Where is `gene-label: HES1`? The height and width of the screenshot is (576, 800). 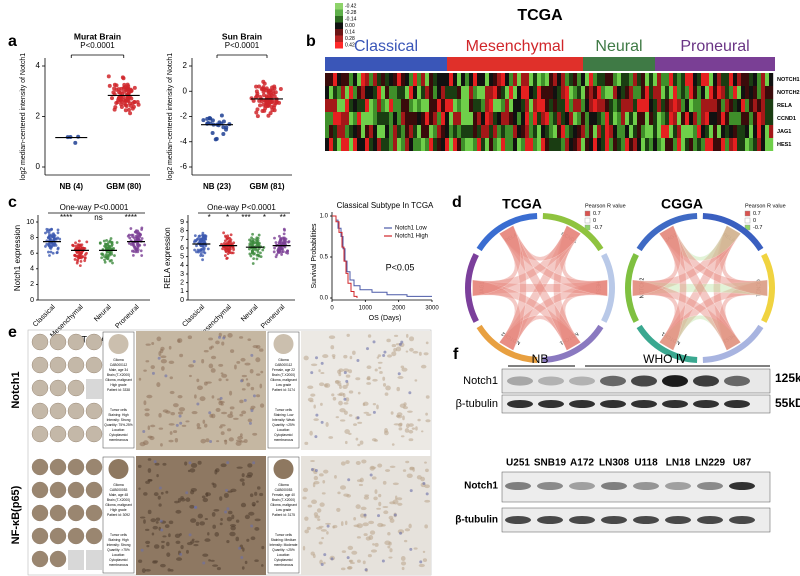
gene-label: HES1 is located at coordinates (728, 338).